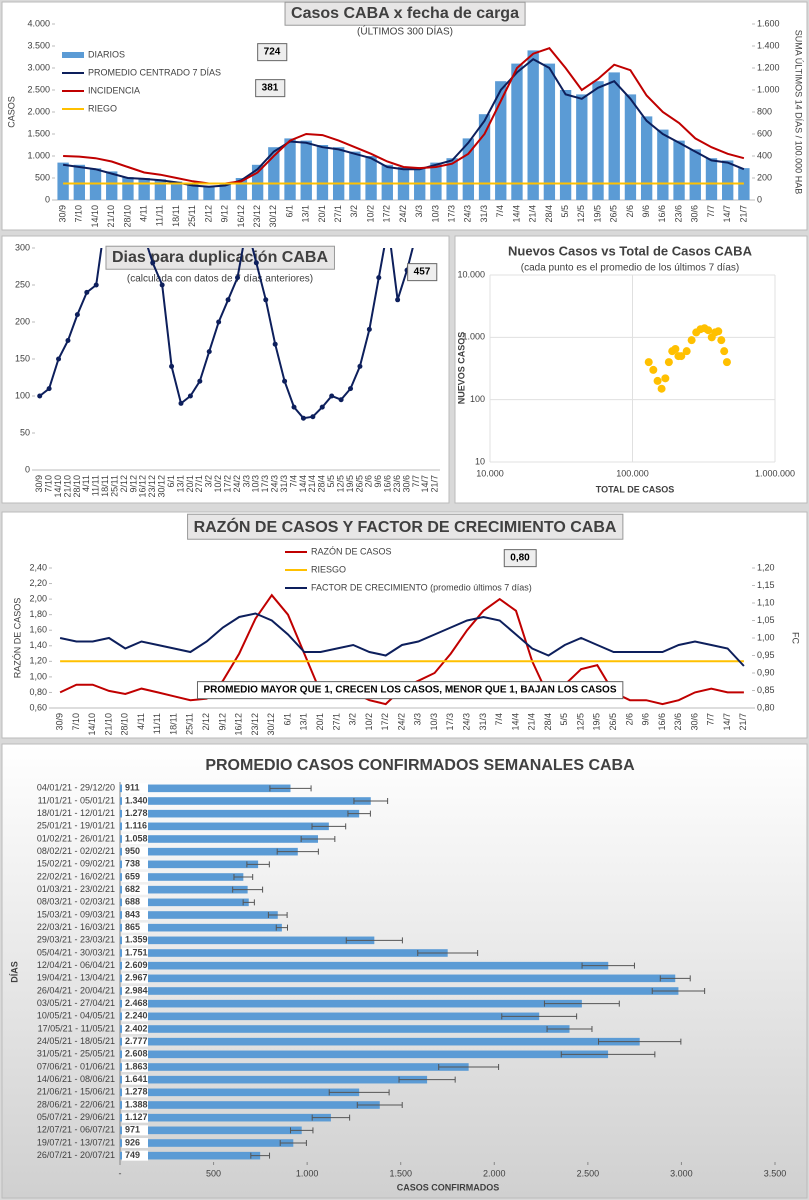  What do you see at coordinates (766, 672) in the screenshot?
I see `y2-tick-label: 0,90` at bounding box center [766, 672].